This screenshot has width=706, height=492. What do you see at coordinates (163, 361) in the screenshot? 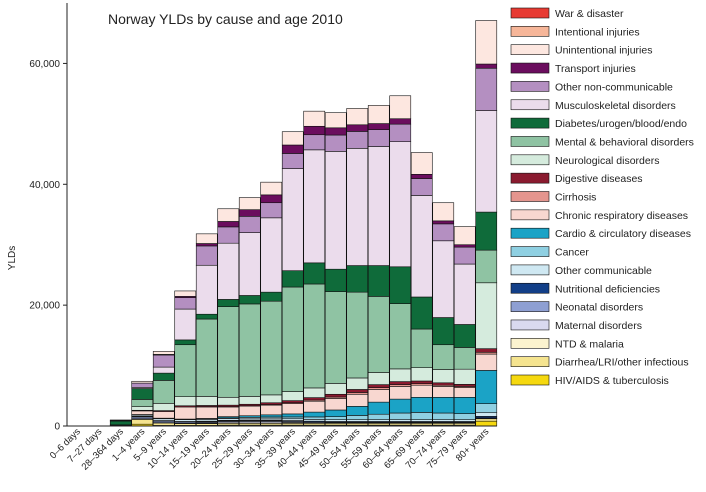
I see `bar-other-non-communicable-5-9-years` at bounding box center [163, 361].